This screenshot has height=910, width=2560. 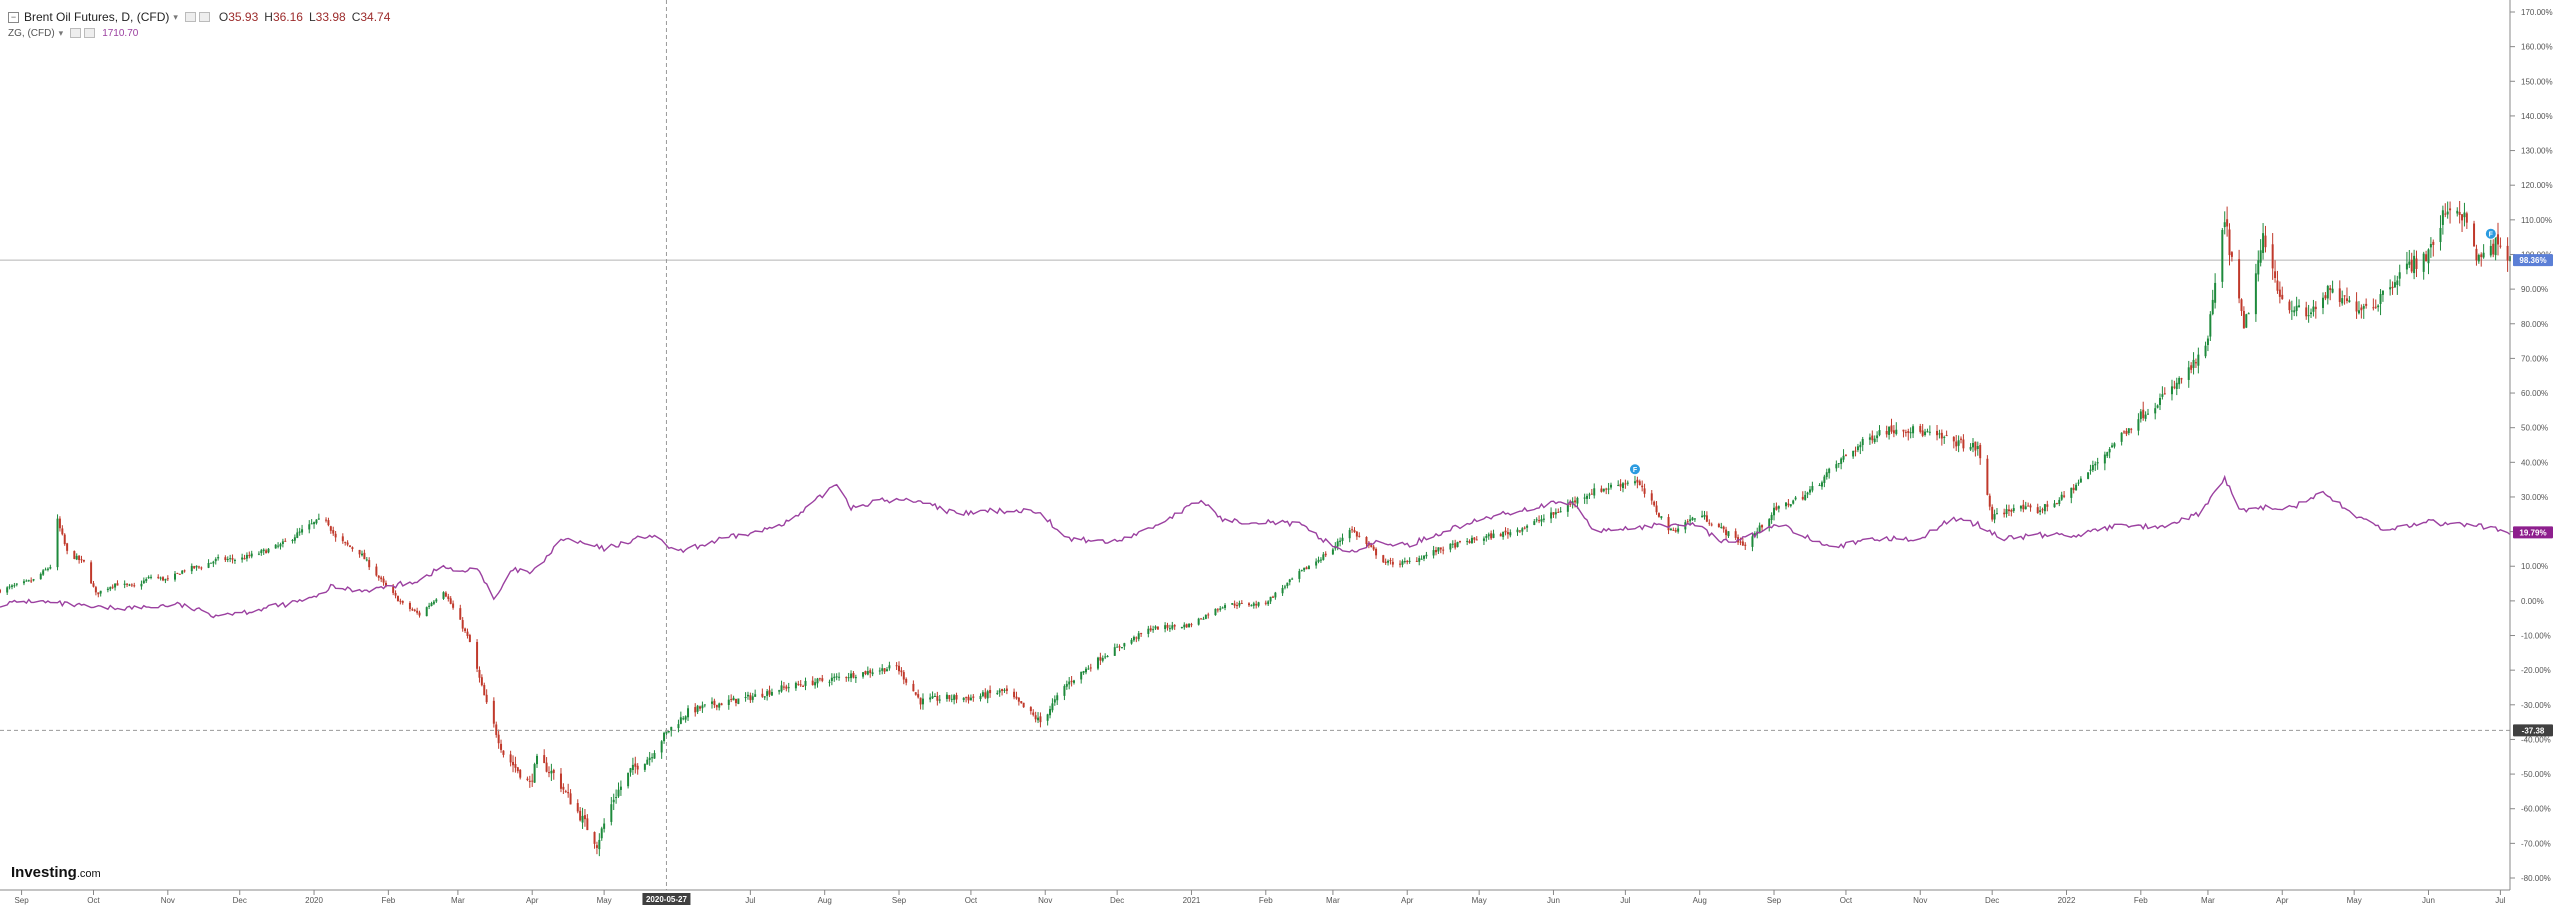 What do you see at coordinates (44, 872) in the screenshot?
I see `logo-main-text: Investing` at bounding box center [44, 872].